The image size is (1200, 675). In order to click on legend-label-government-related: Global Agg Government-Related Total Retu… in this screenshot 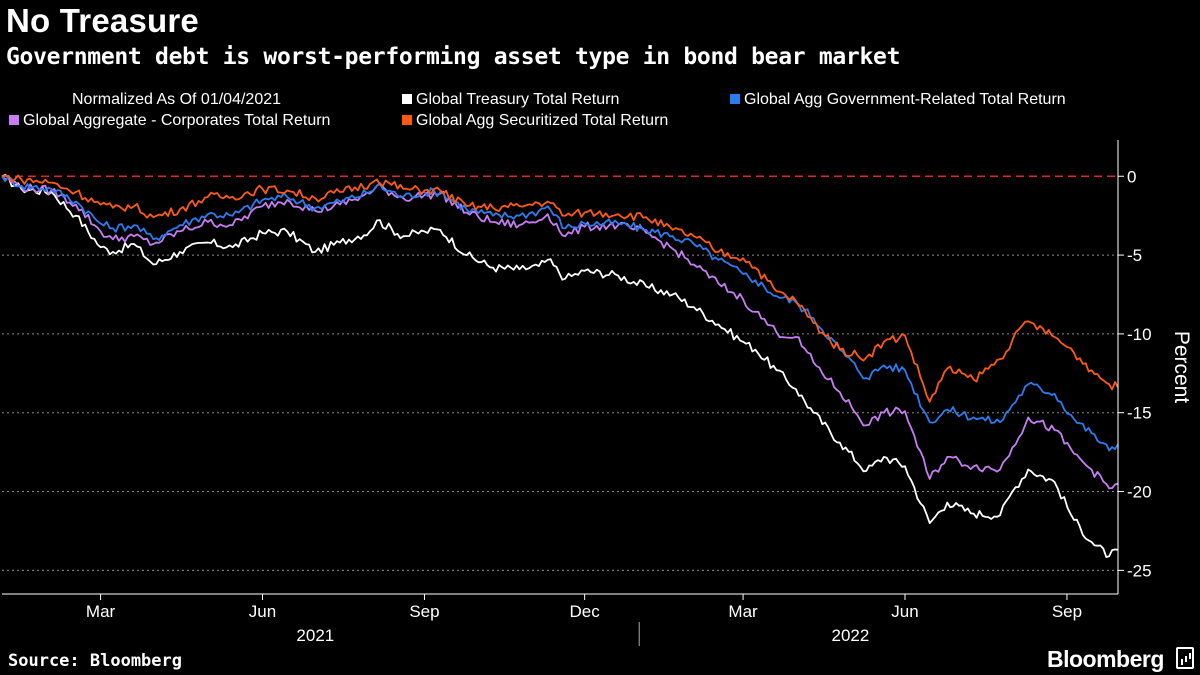, I will do `click(905, 99)`.